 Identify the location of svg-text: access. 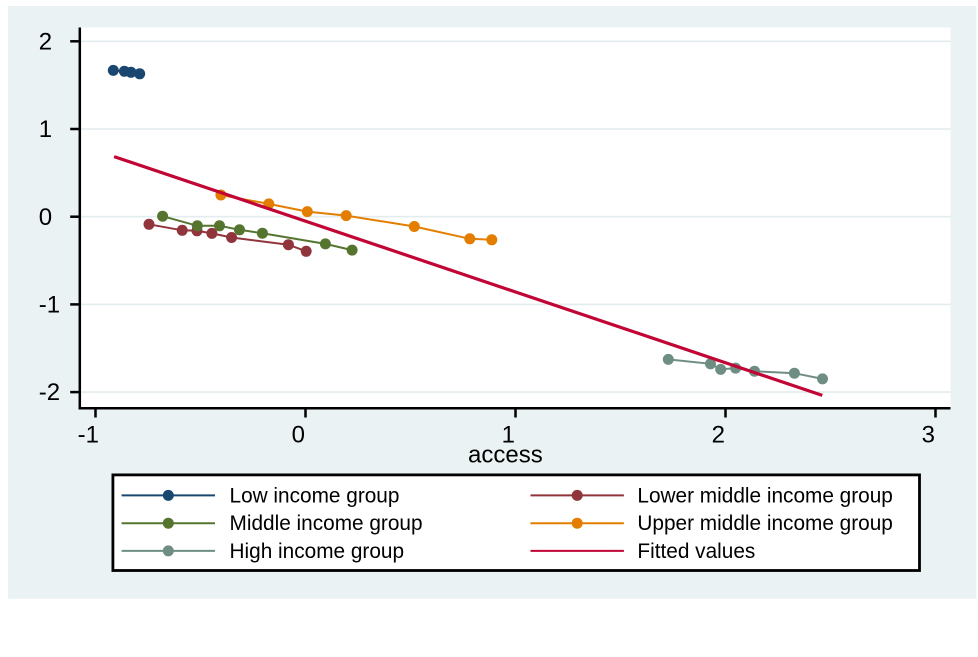
(505, 455).